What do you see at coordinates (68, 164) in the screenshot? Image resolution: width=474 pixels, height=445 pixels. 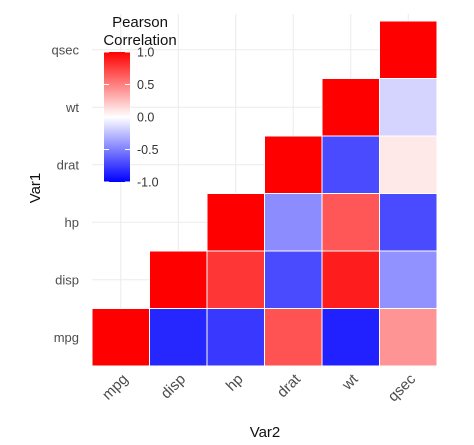 I see `y-tick-label-drat: drat` at bounding box center [68, 164].